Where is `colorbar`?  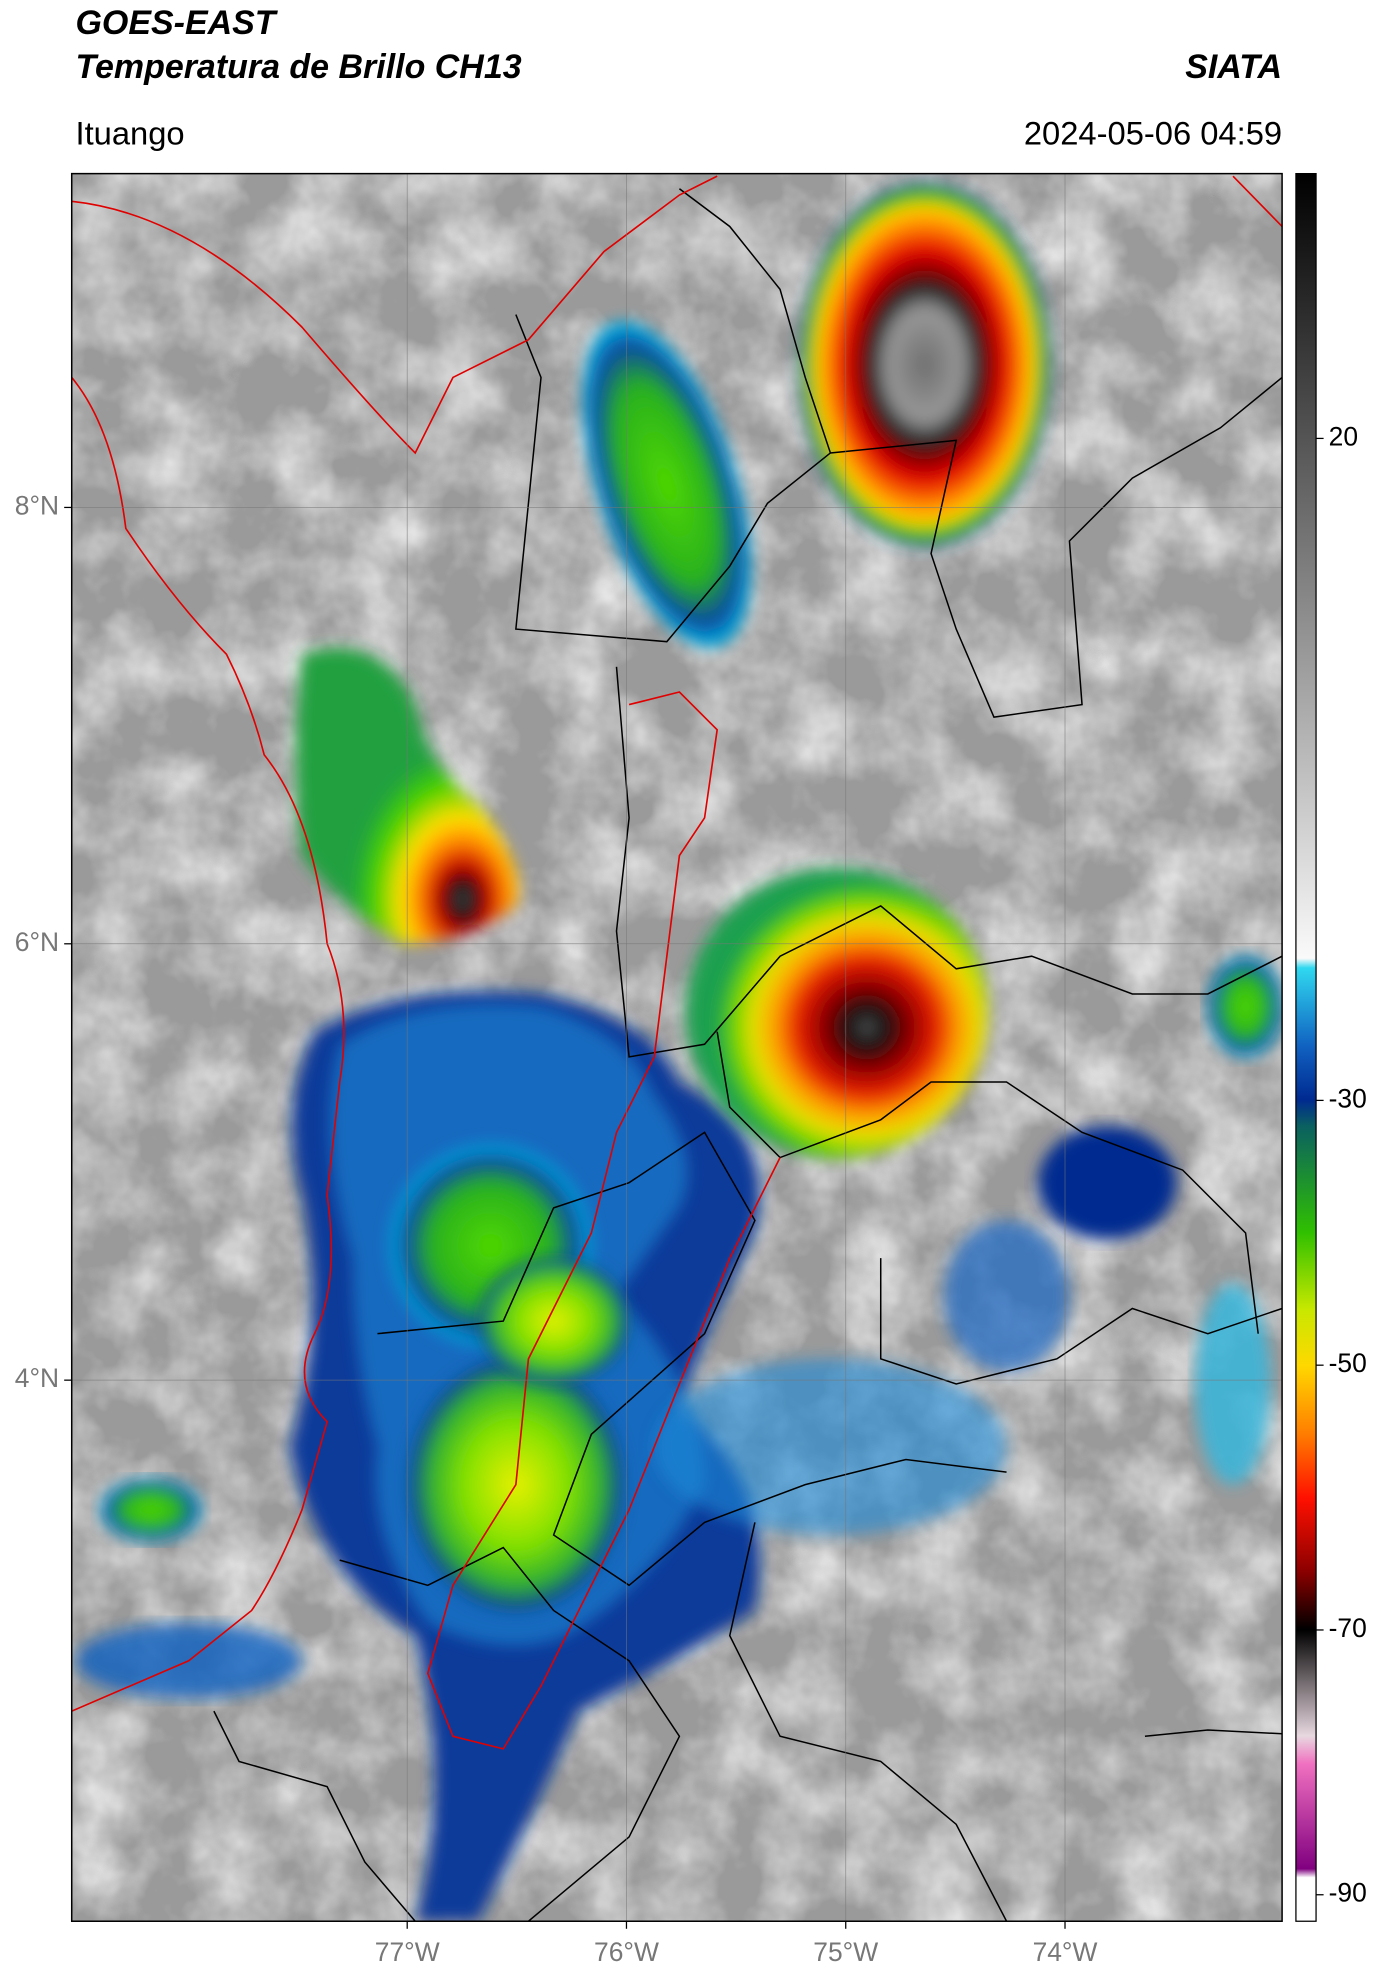
colorbar is located at coordinates (1306, 1047).